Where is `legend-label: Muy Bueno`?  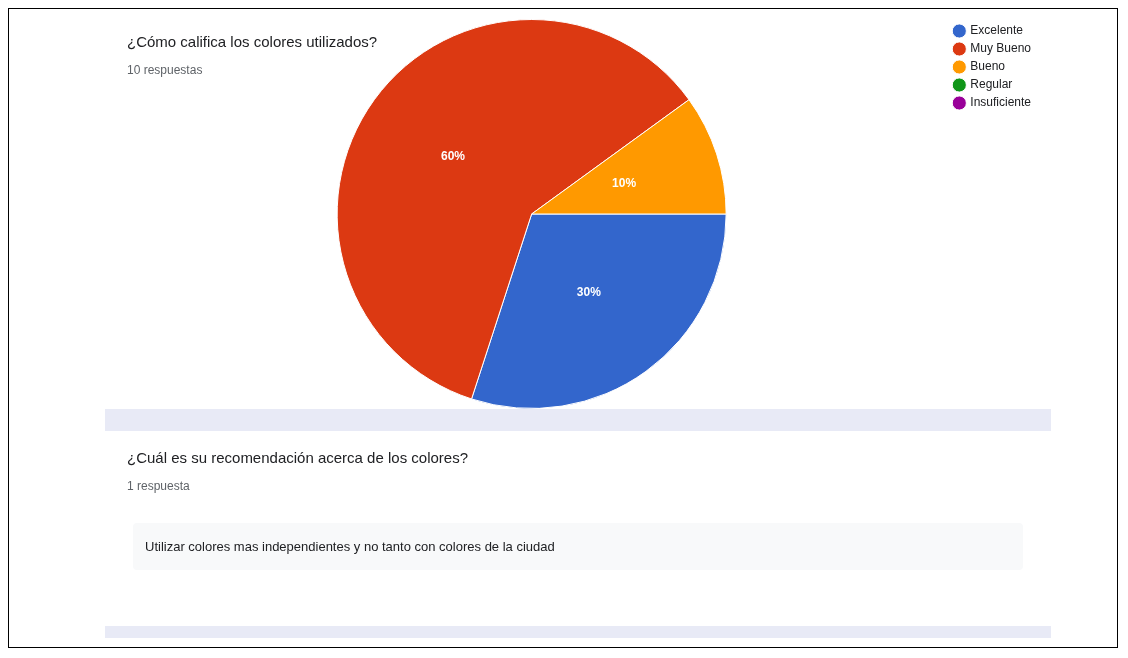 legend-label: Muy Bueno is located at coordinates (1001, 48).